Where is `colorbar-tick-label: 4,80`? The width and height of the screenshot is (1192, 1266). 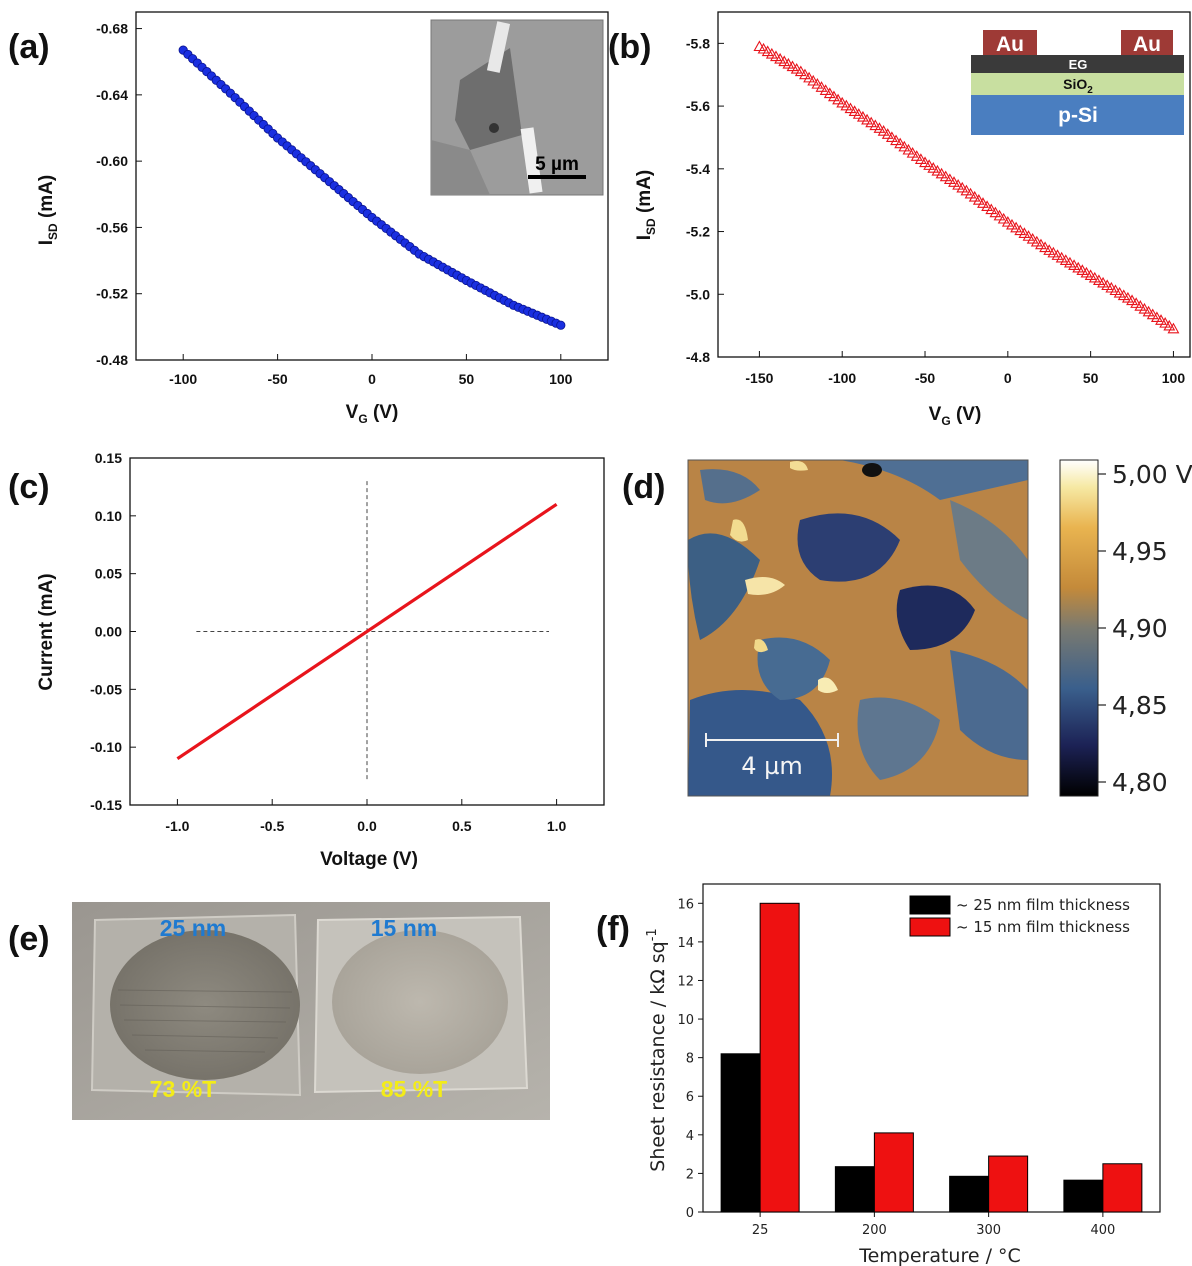
colorbar-tick-label: 4,80 is located at coordinates (1140, 782).